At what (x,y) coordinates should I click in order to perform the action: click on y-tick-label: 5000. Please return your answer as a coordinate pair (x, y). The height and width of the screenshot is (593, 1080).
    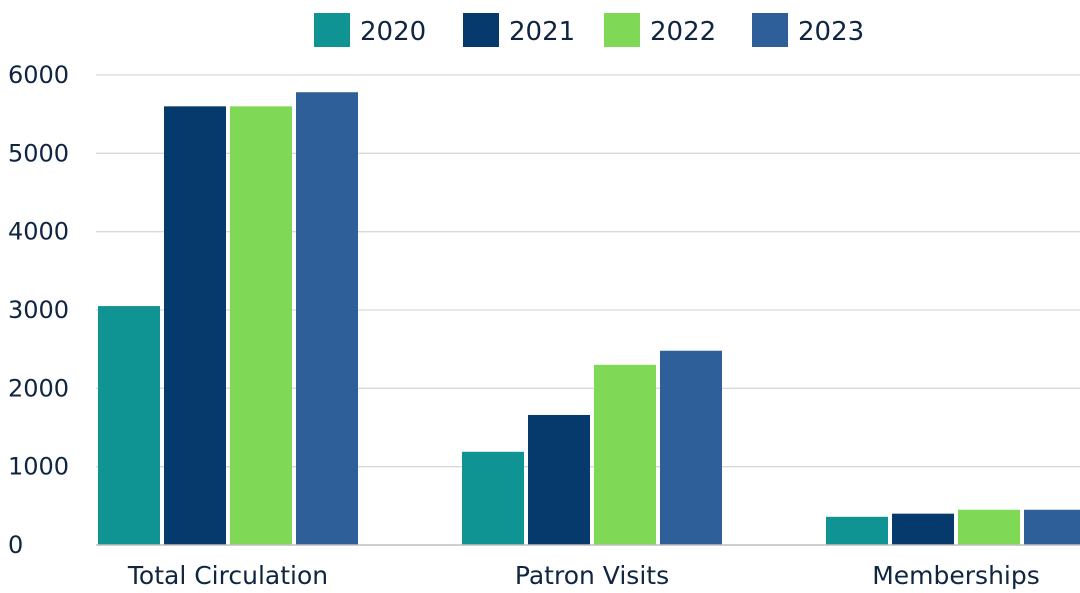
    Looking at the image, I should click on (38, 153).